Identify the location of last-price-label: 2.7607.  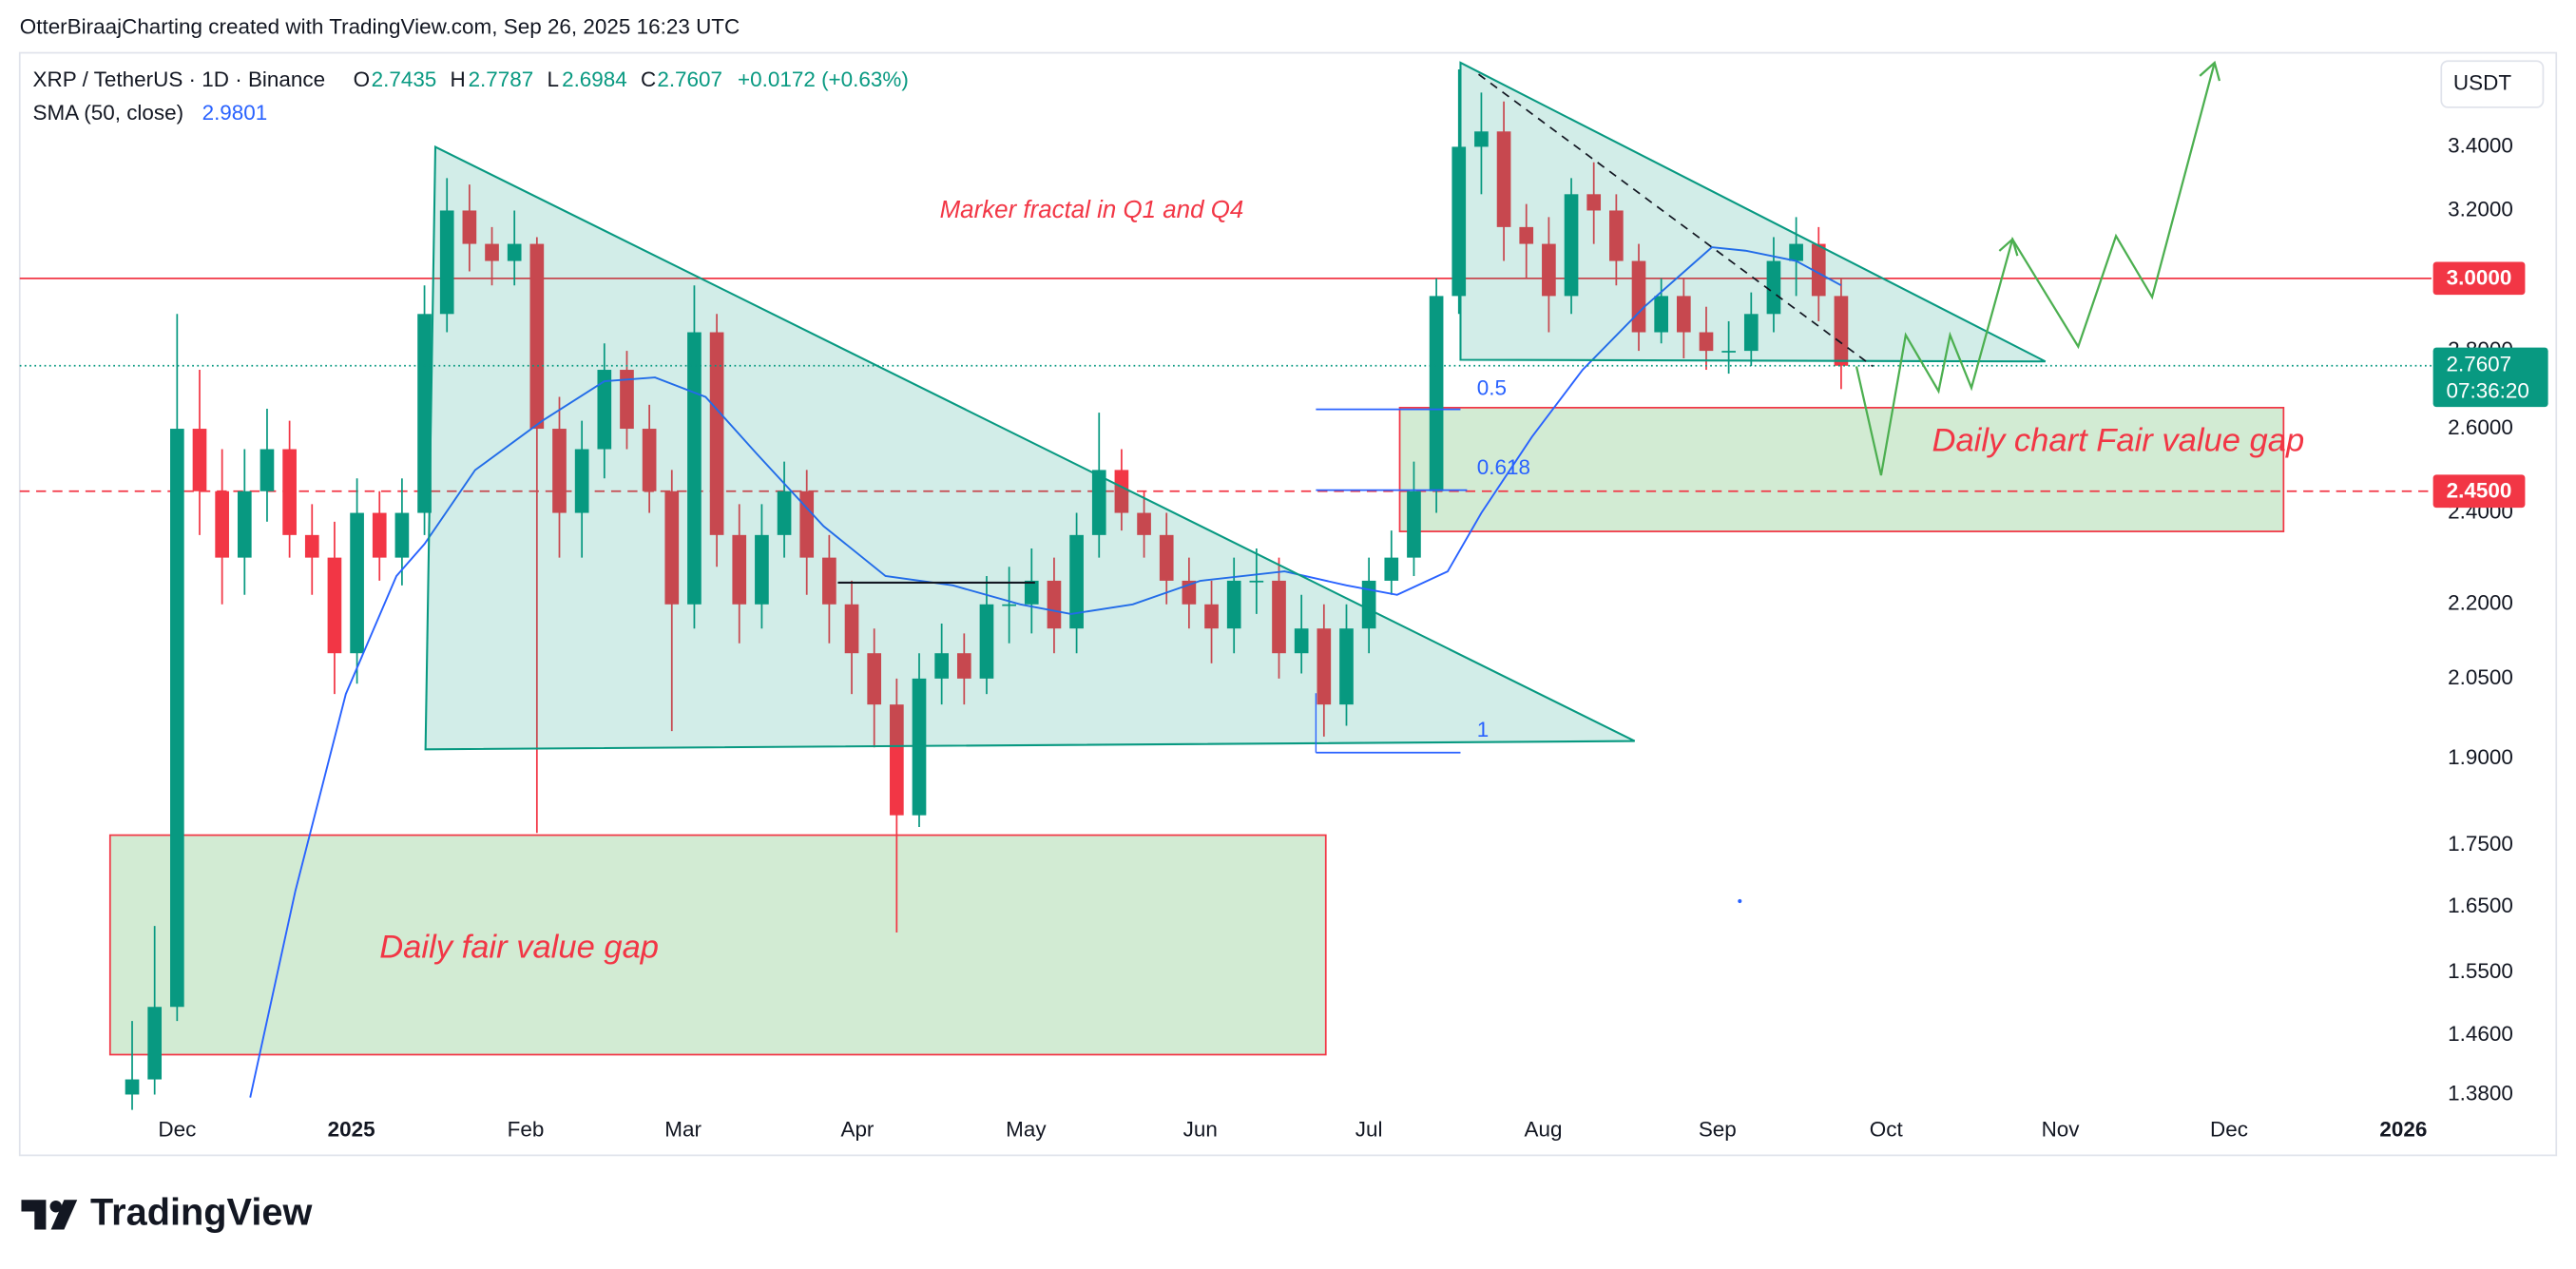
(2478, 365).